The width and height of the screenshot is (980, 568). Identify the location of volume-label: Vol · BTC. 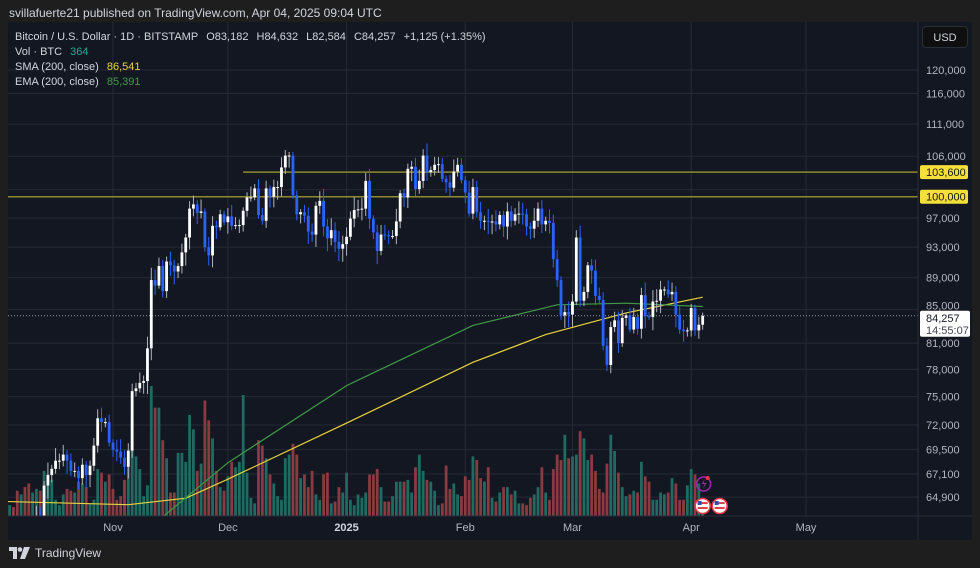
(39, 52).